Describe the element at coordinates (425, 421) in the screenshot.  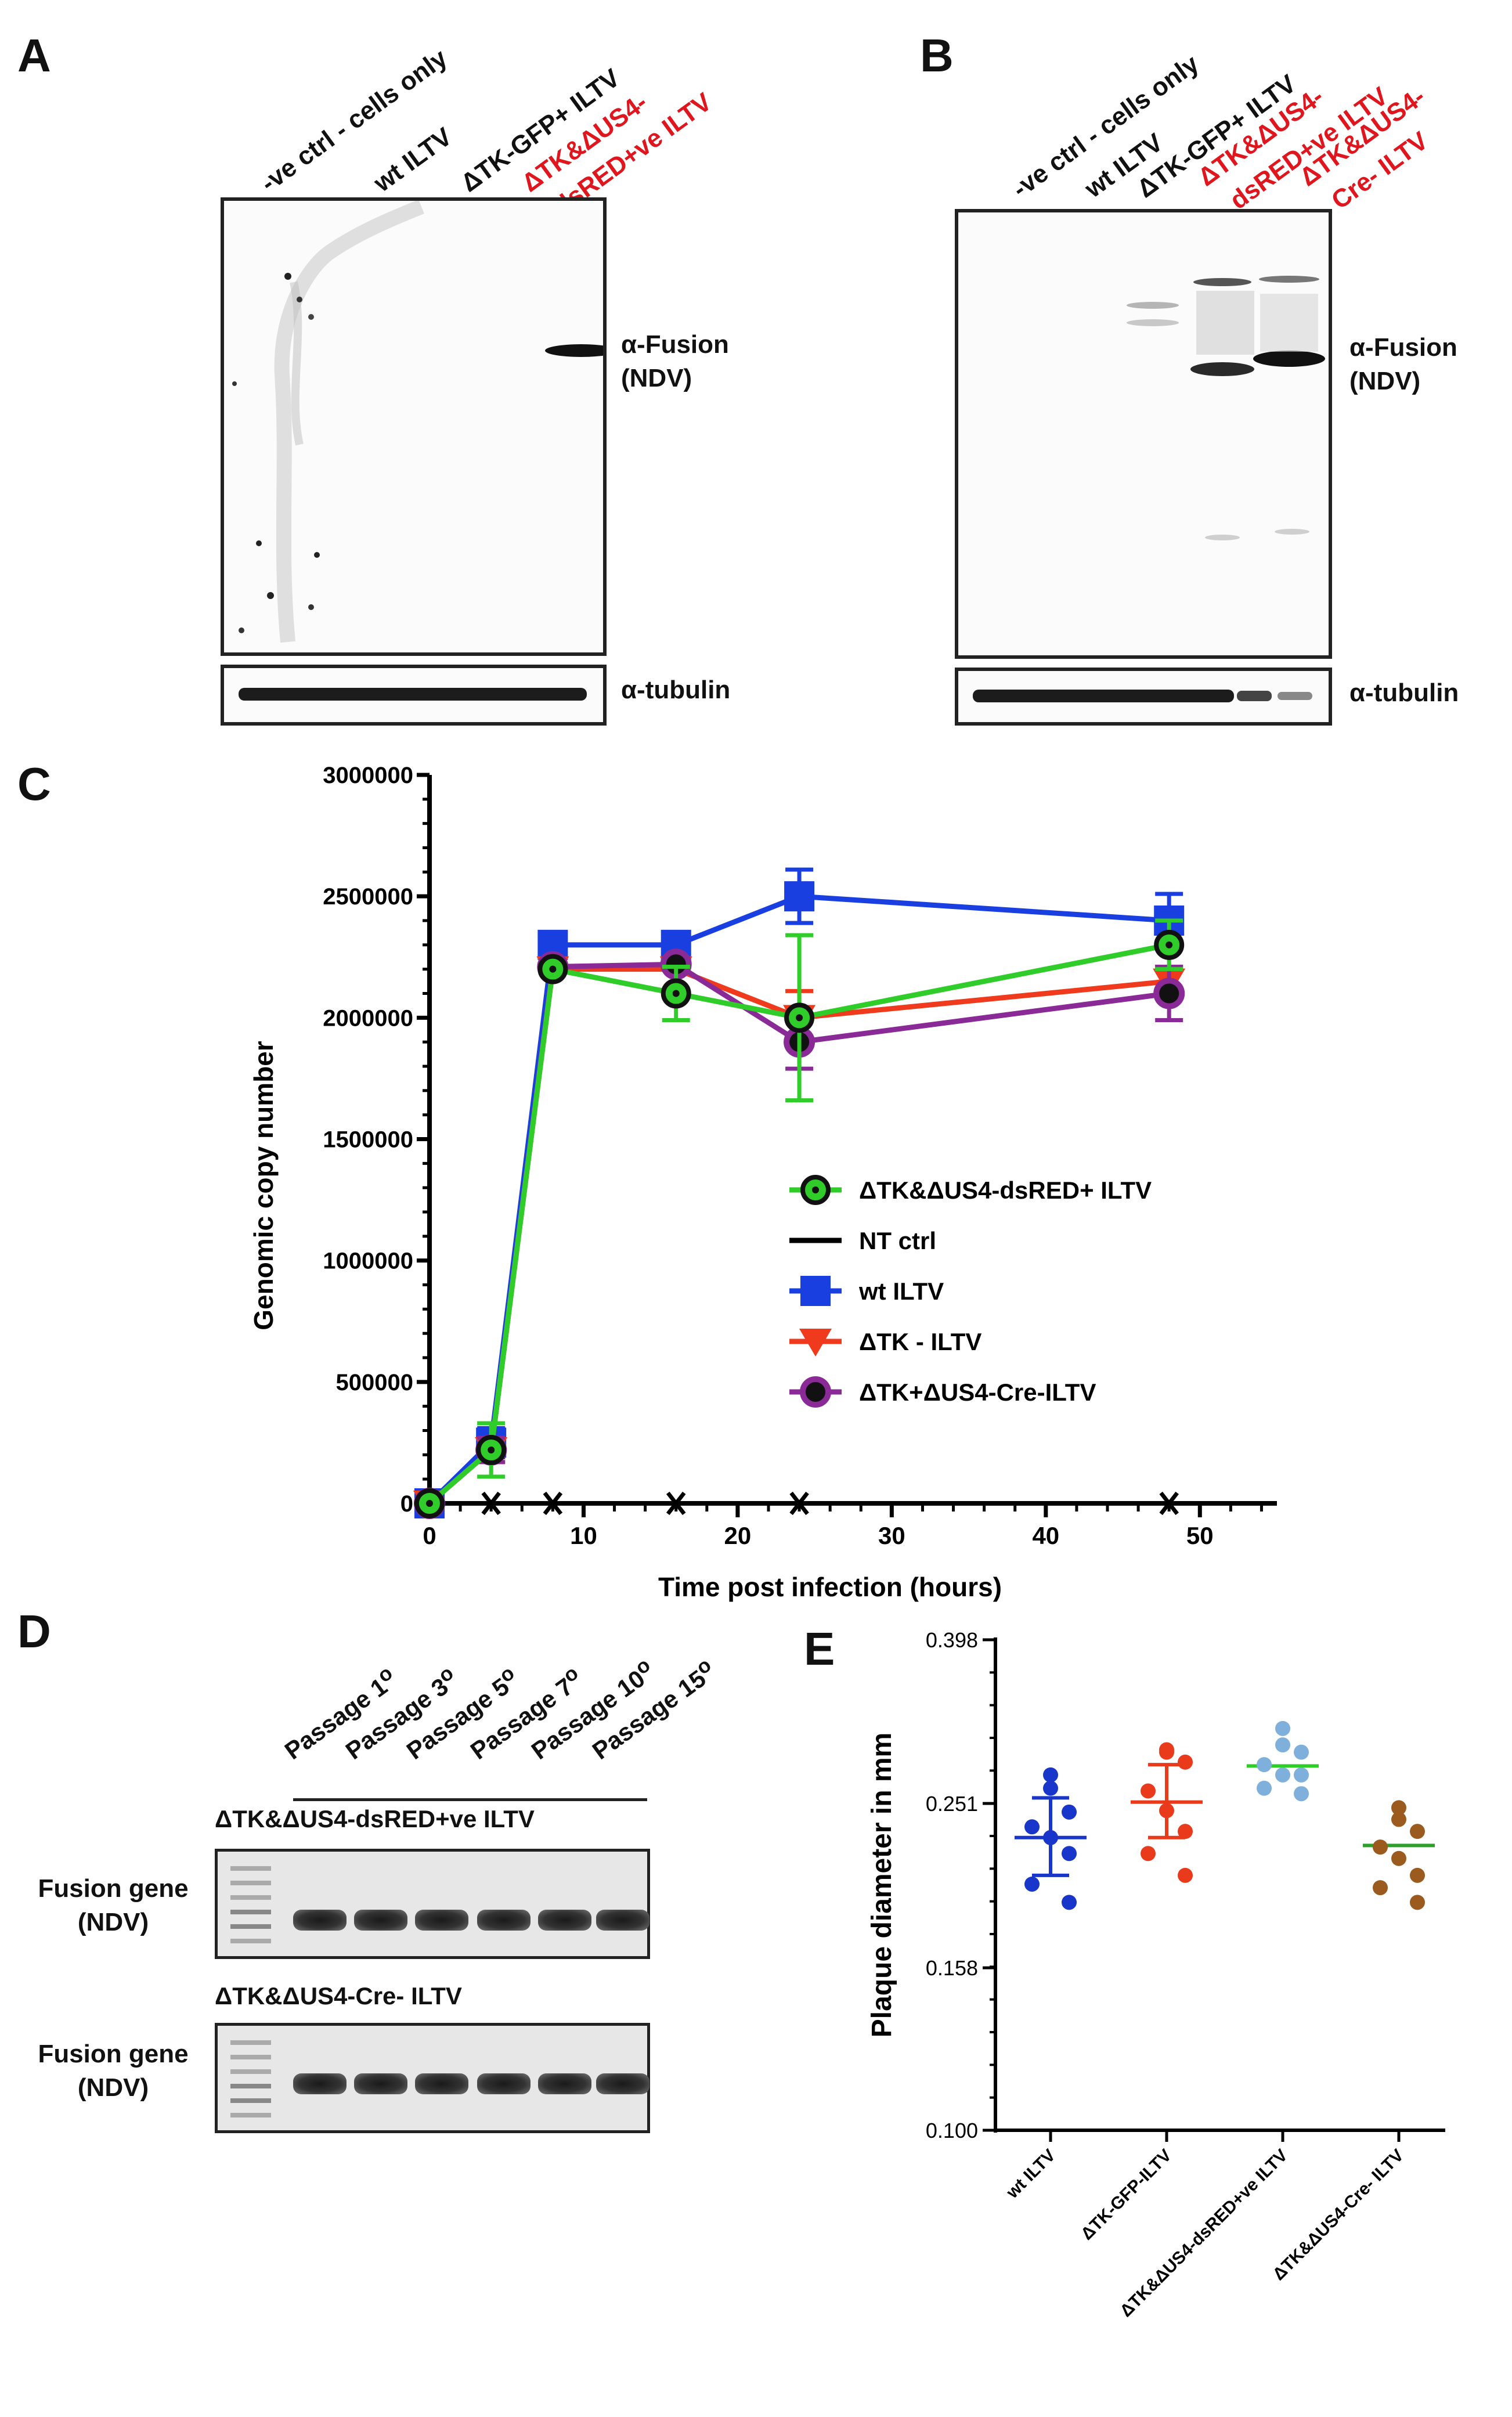
I see `fusion-blot-a-image` at that location.